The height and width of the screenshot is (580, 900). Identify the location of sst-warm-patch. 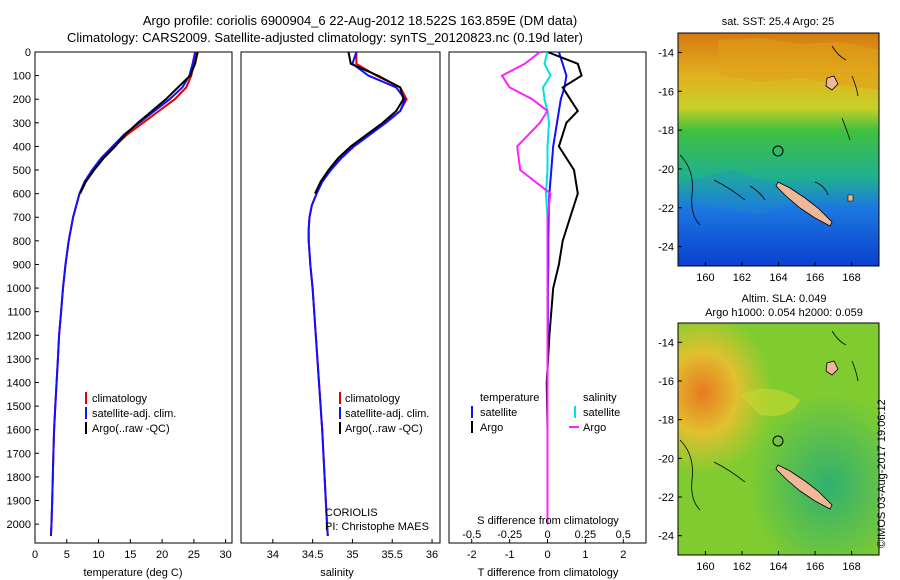
(798, 64).